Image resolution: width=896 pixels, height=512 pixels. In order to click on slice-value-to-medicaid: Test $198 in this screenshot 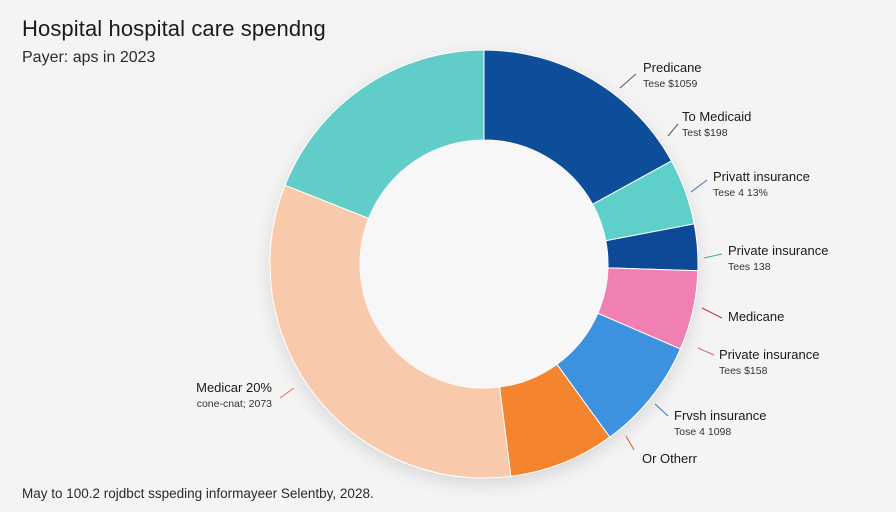, I will do `click(705, 133)`.